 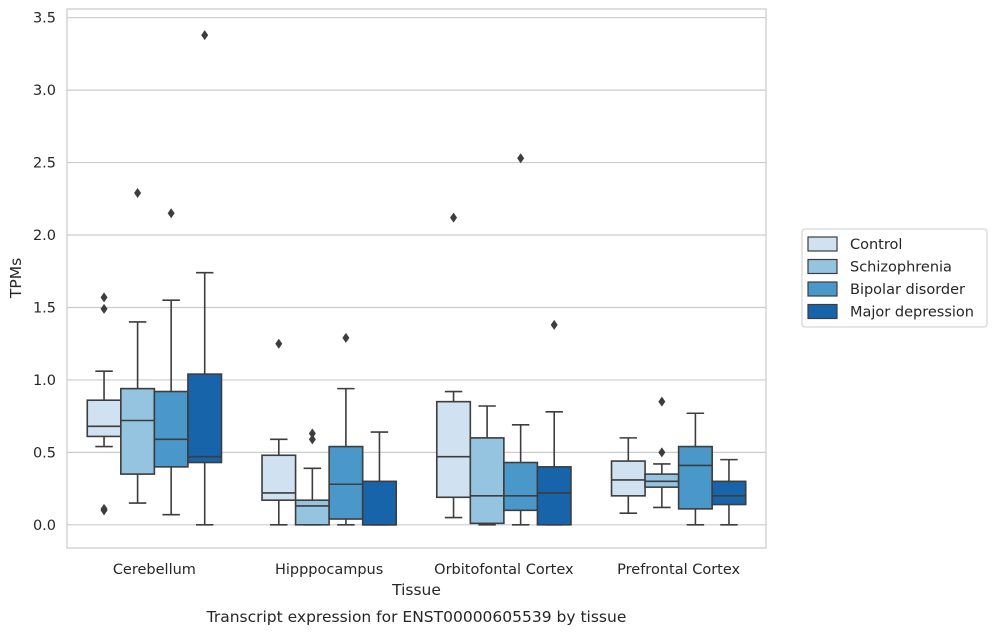 I want to click on y-axis-label: TPMs, so click(x=16, y=278).